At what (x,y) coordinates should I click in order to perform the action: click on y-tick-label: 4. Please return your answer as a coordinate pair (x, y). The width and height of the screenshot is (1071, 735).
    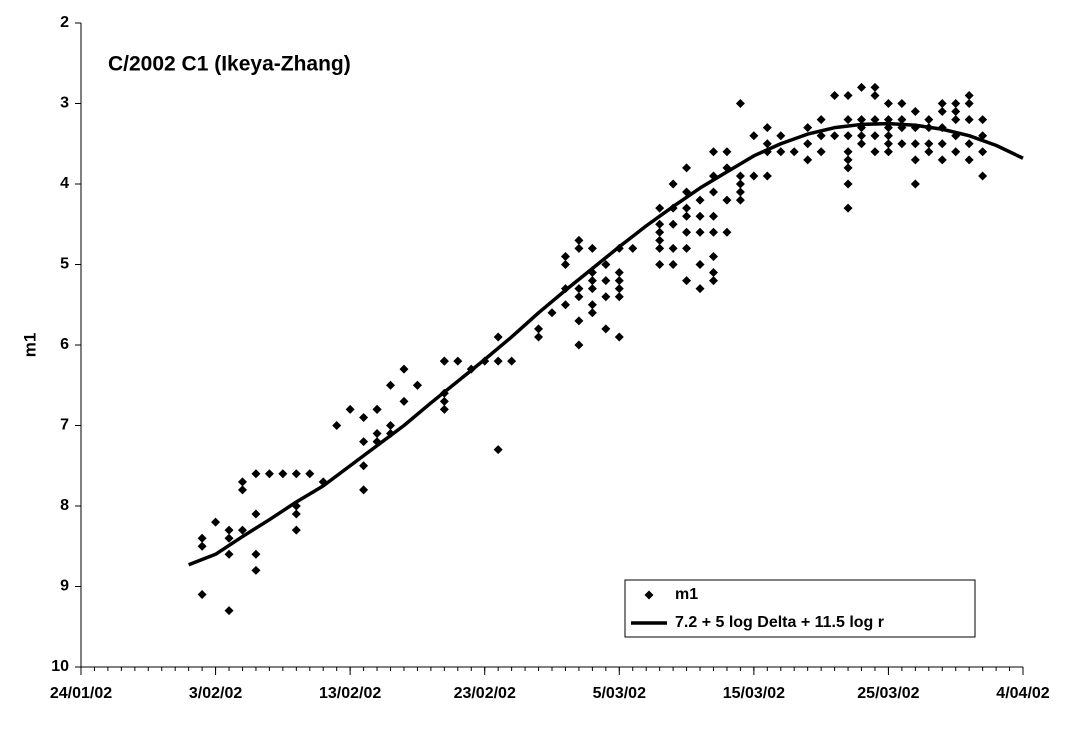
    Looking at the image, I should click on (64, 183).